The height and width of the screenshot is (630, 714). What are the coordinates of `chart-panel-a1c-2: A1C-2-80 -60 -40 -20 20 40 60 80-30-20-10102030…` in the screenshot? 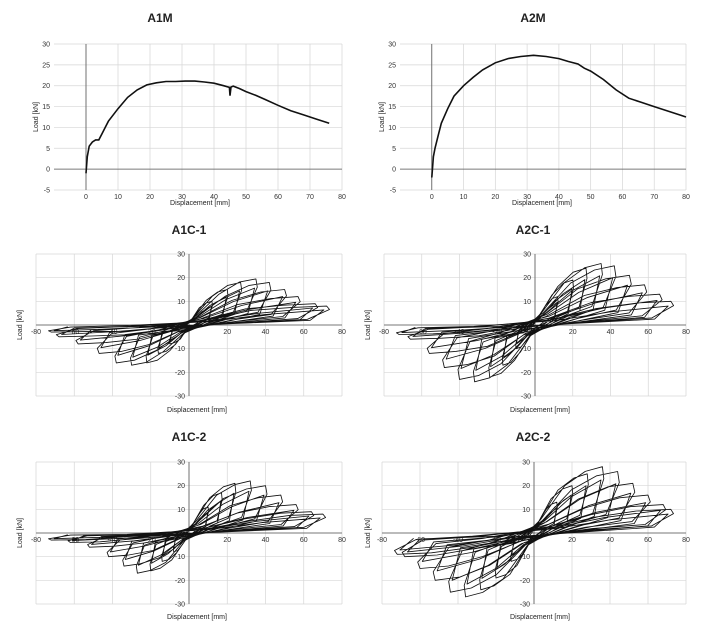 It's located at (181, 525).